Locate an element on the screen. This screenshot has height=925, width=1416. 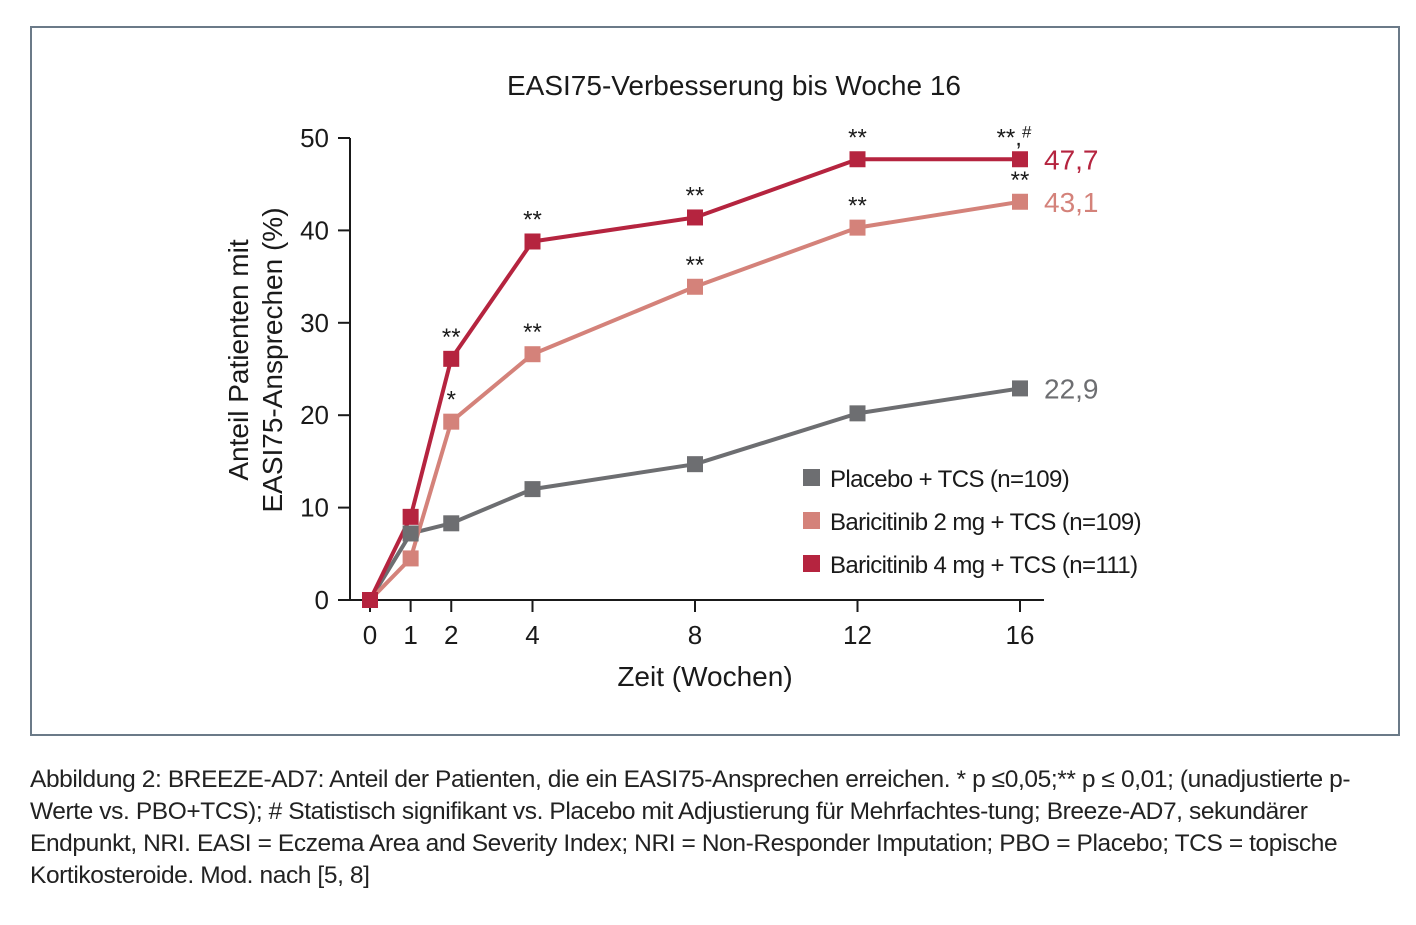
data-point-marker: Baricitinib 2 mg + TCS (n=109): 33.9 is located at coordinates (695, 286).